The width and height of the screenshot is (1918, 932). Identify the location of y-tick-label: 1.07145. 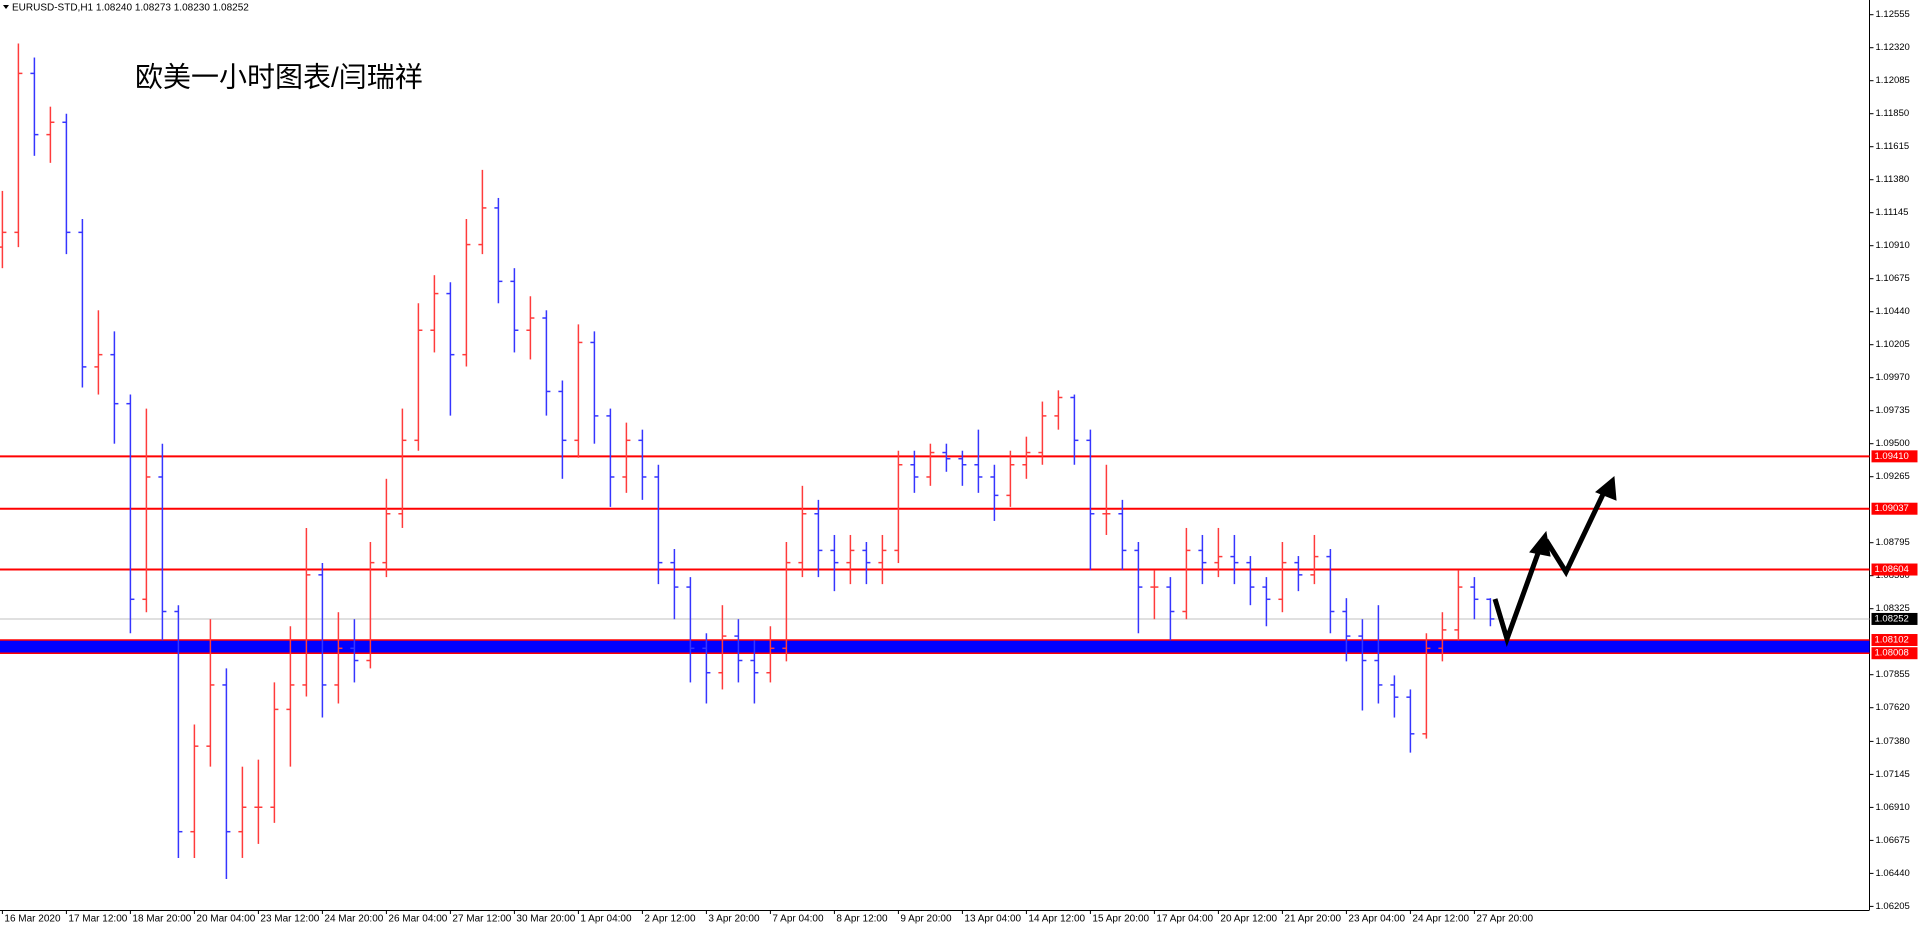
(1893, 774).